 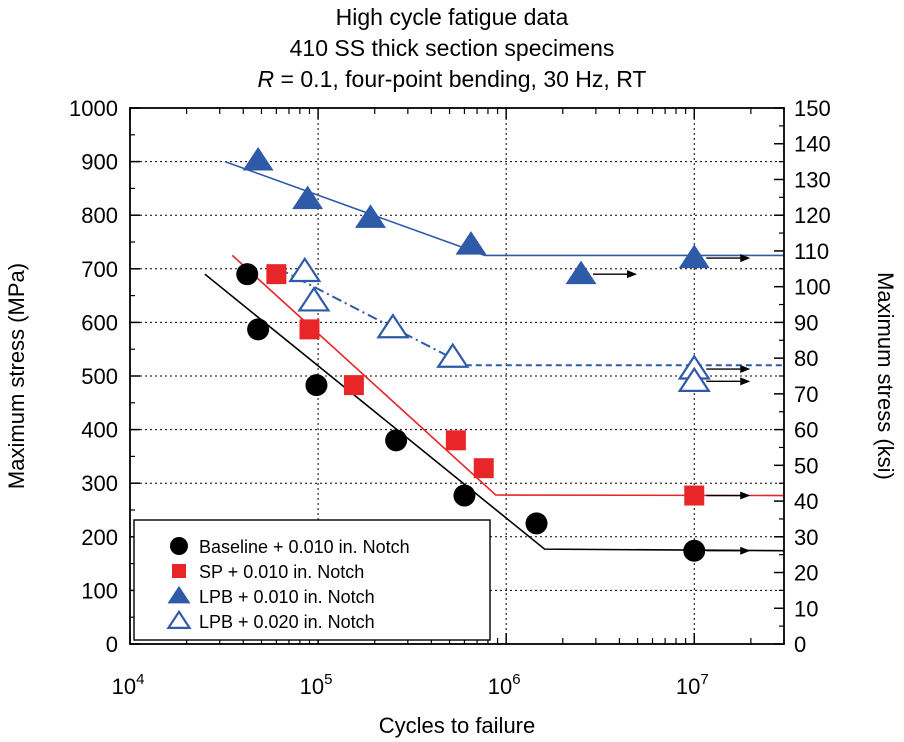 I want to click on y-left-tick-label: 900, so click(x=99, y=162).